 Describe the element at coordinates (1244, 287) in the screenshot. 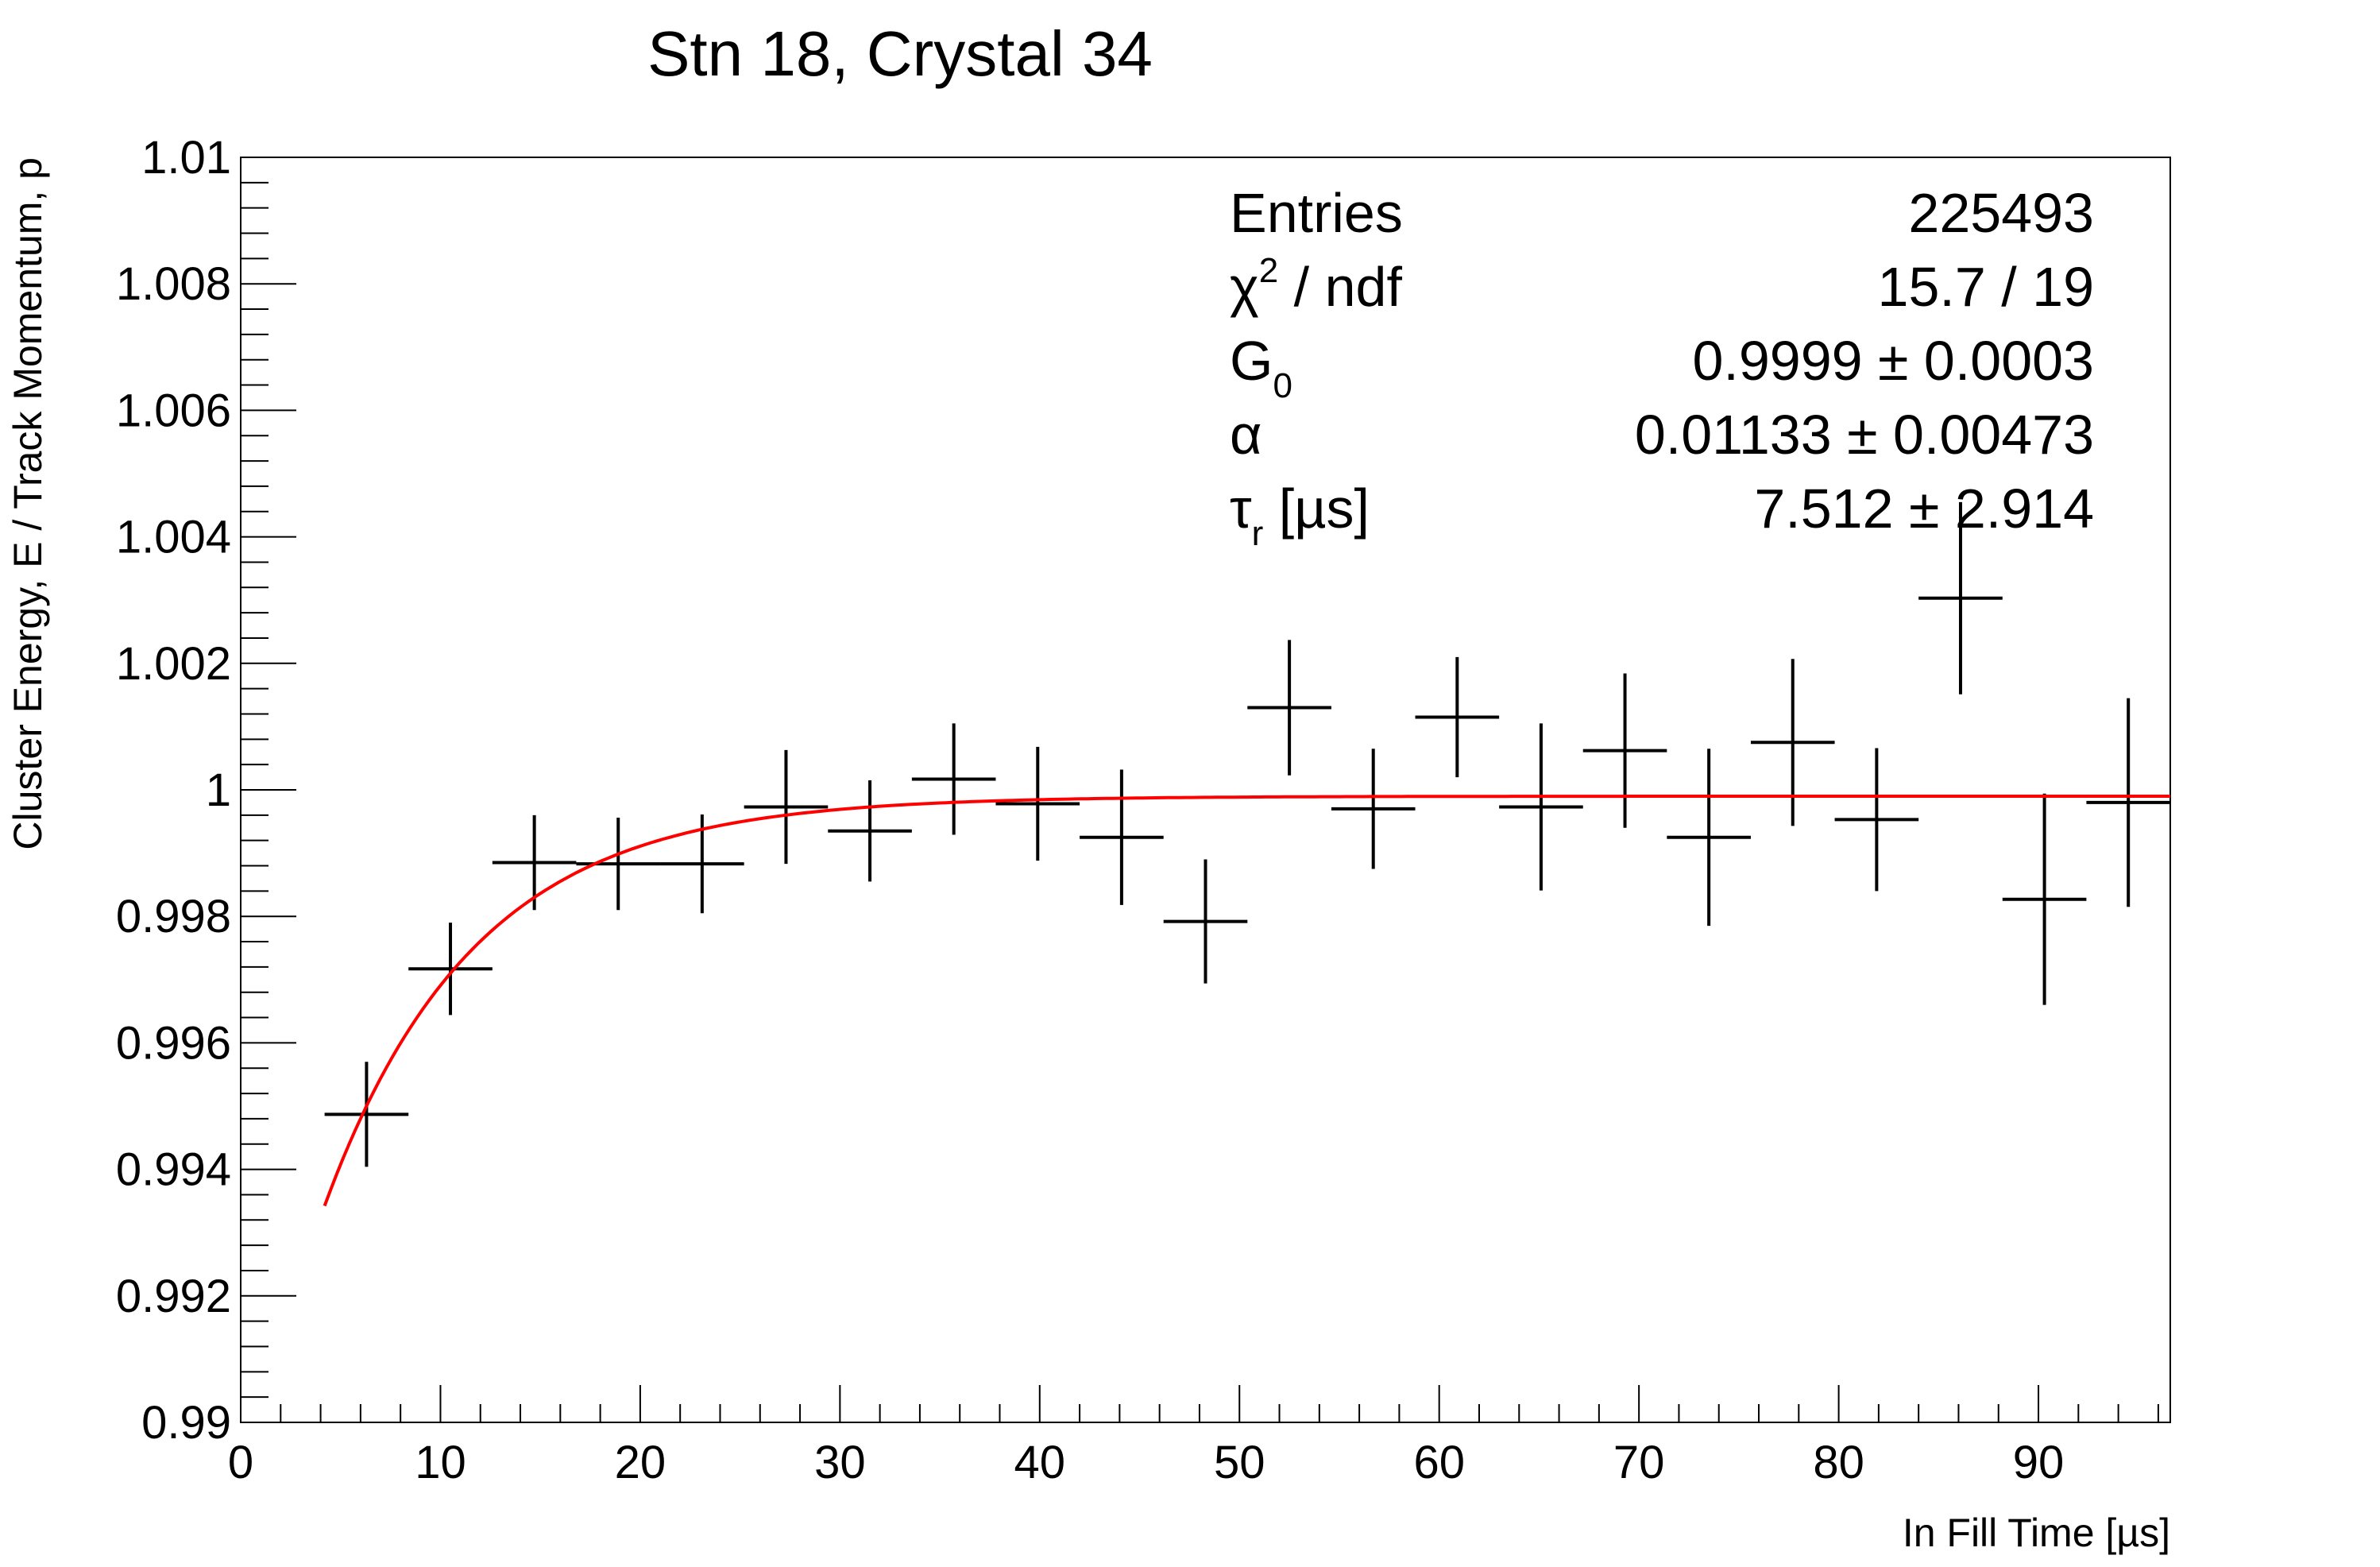

I see `stats-chi-symbol: χ` at that location.